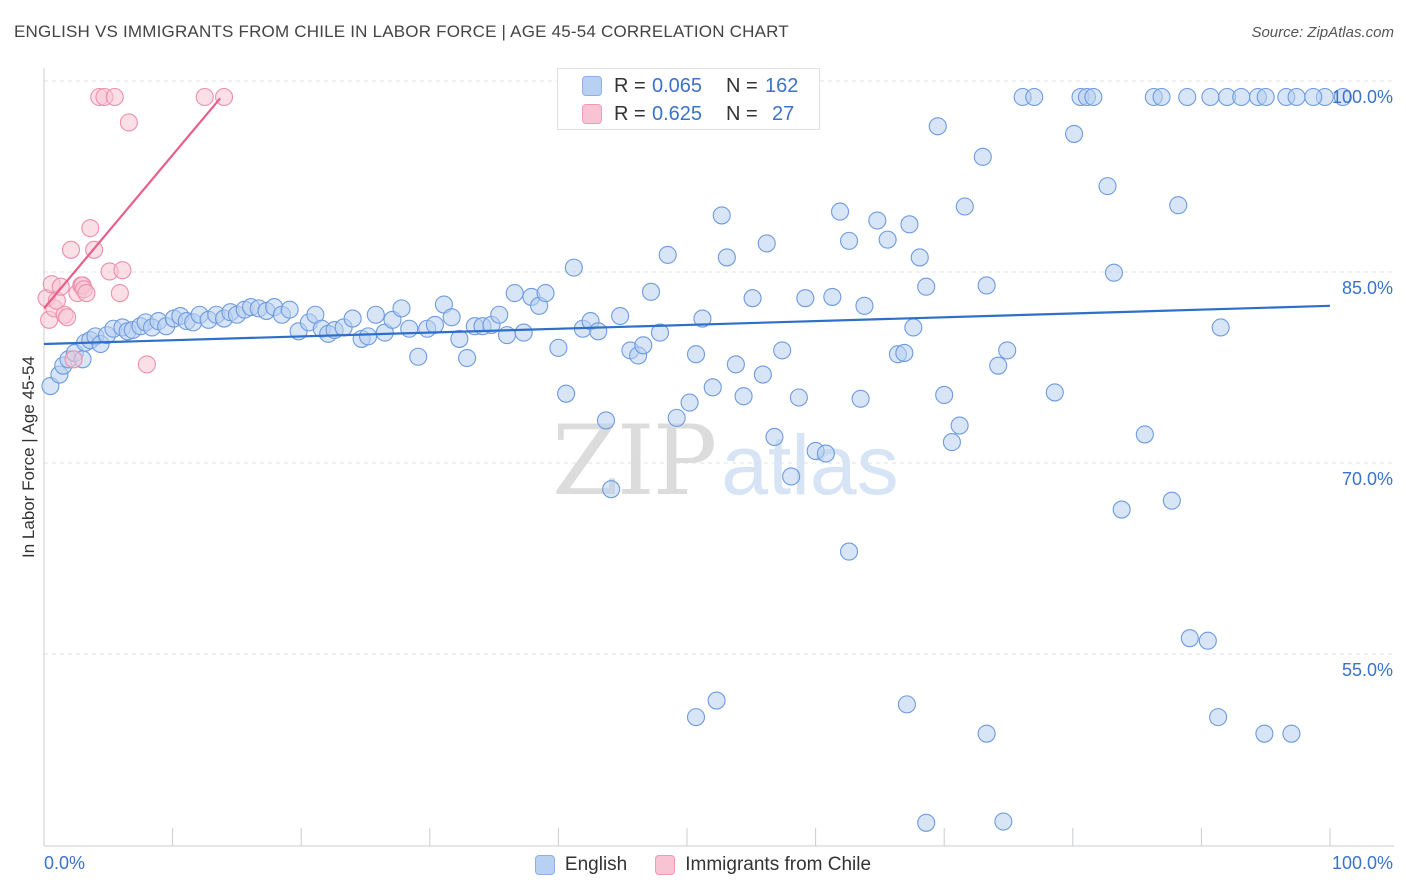  Describe the element at coordinates (1367, 288) in the screenshot. I see `y-tick-label: 85.0%` at that location.